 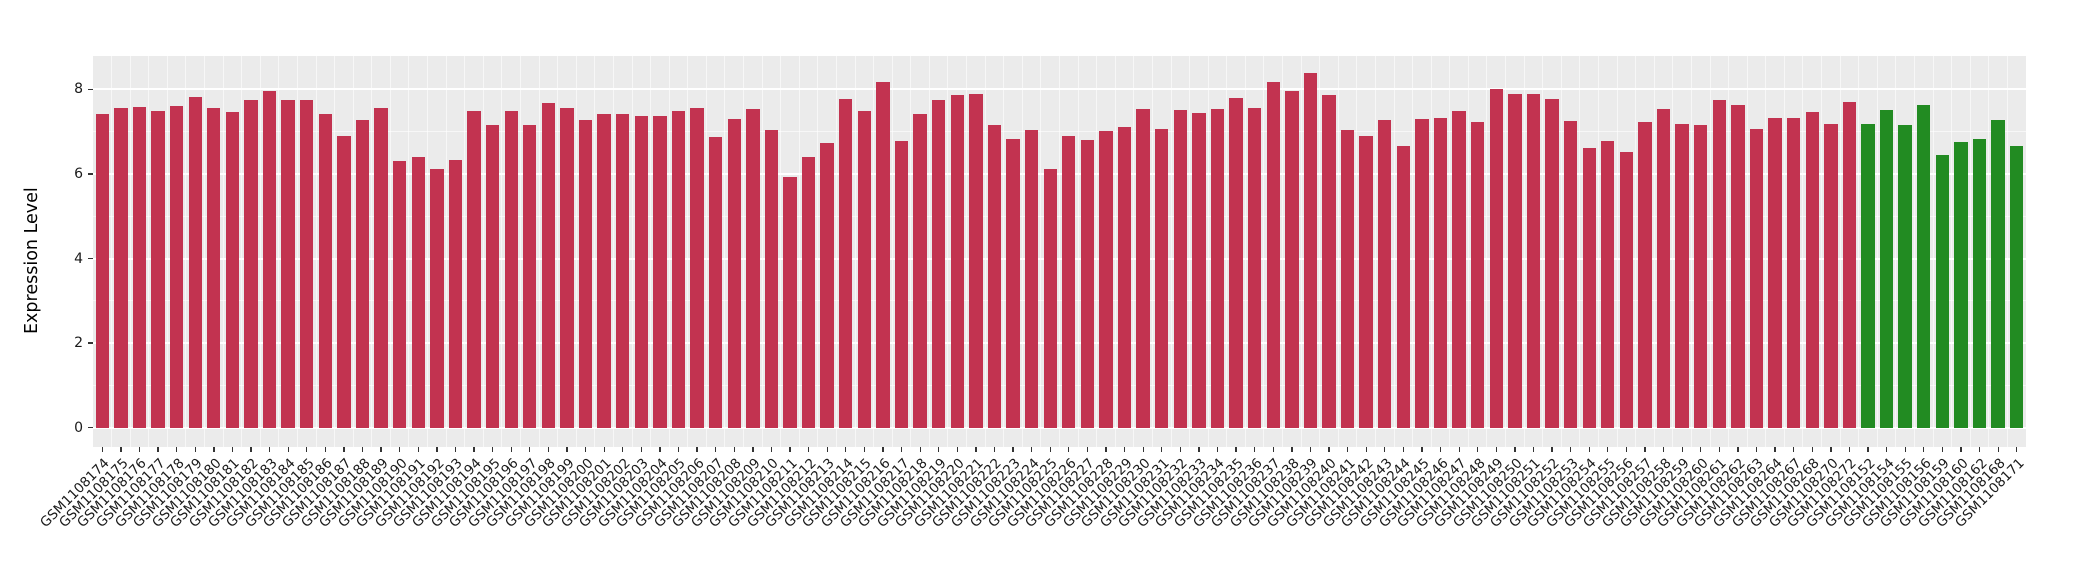 What do you see at coordinates (1366, 281) in the screenshot?
I see `bar-GSM1108242` at bounding box center [1366, 281].